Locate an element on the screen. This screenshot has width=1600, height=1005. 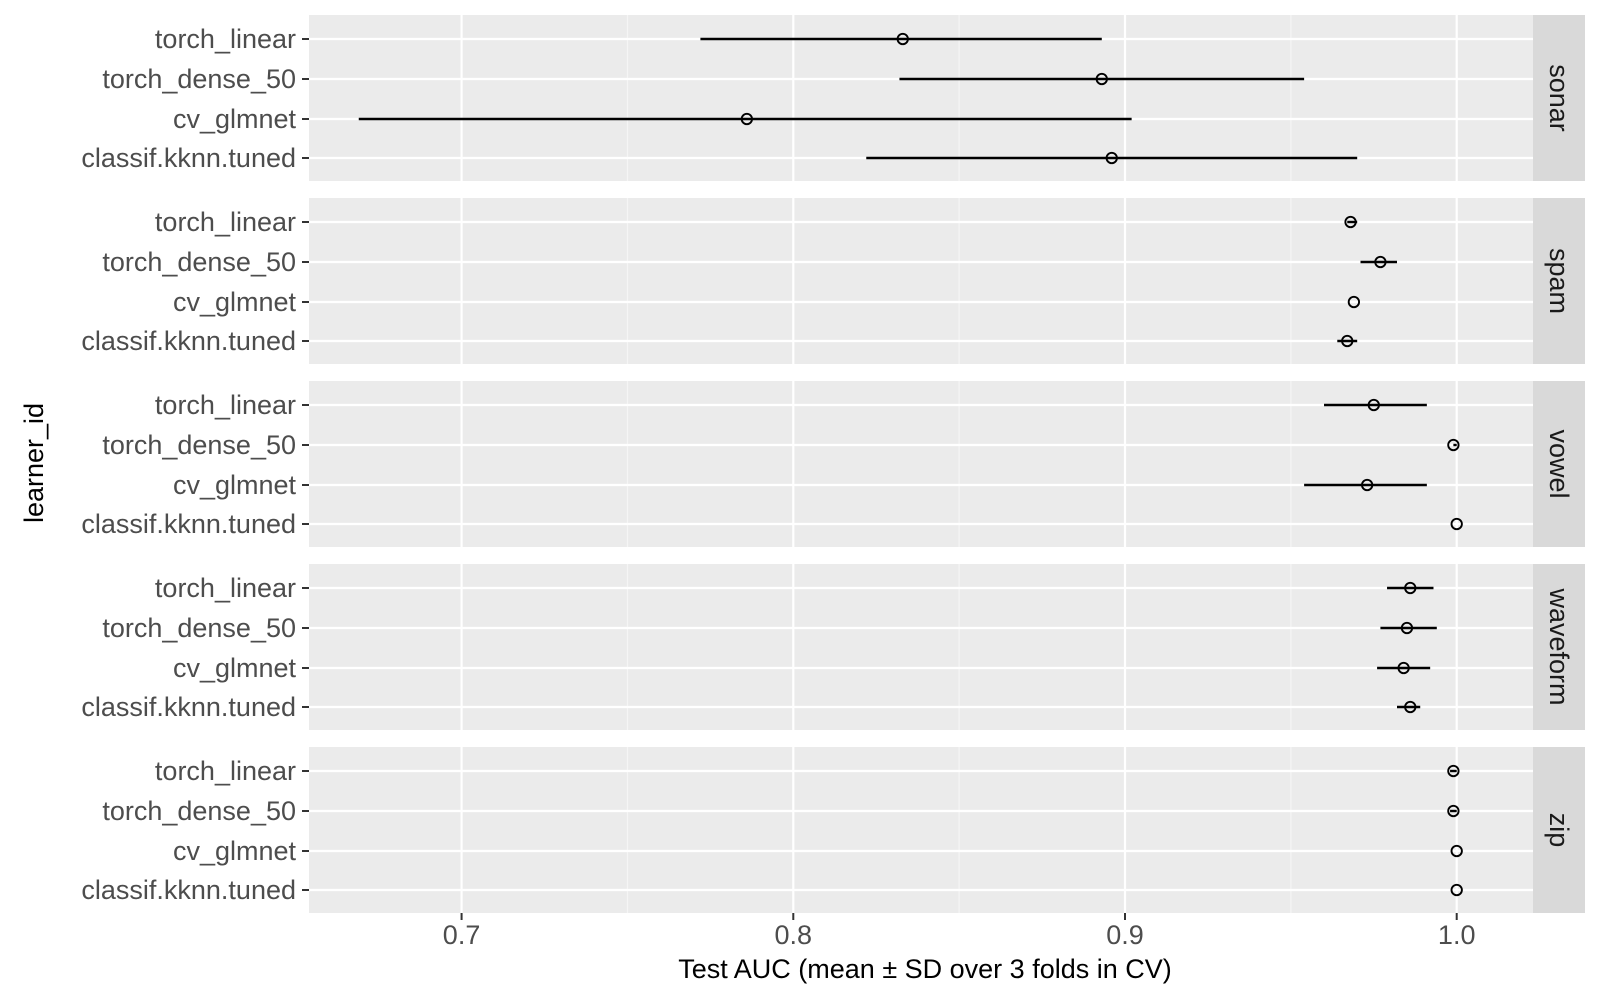
facet-strip-label: zip is located at coordinates (1559, 830).